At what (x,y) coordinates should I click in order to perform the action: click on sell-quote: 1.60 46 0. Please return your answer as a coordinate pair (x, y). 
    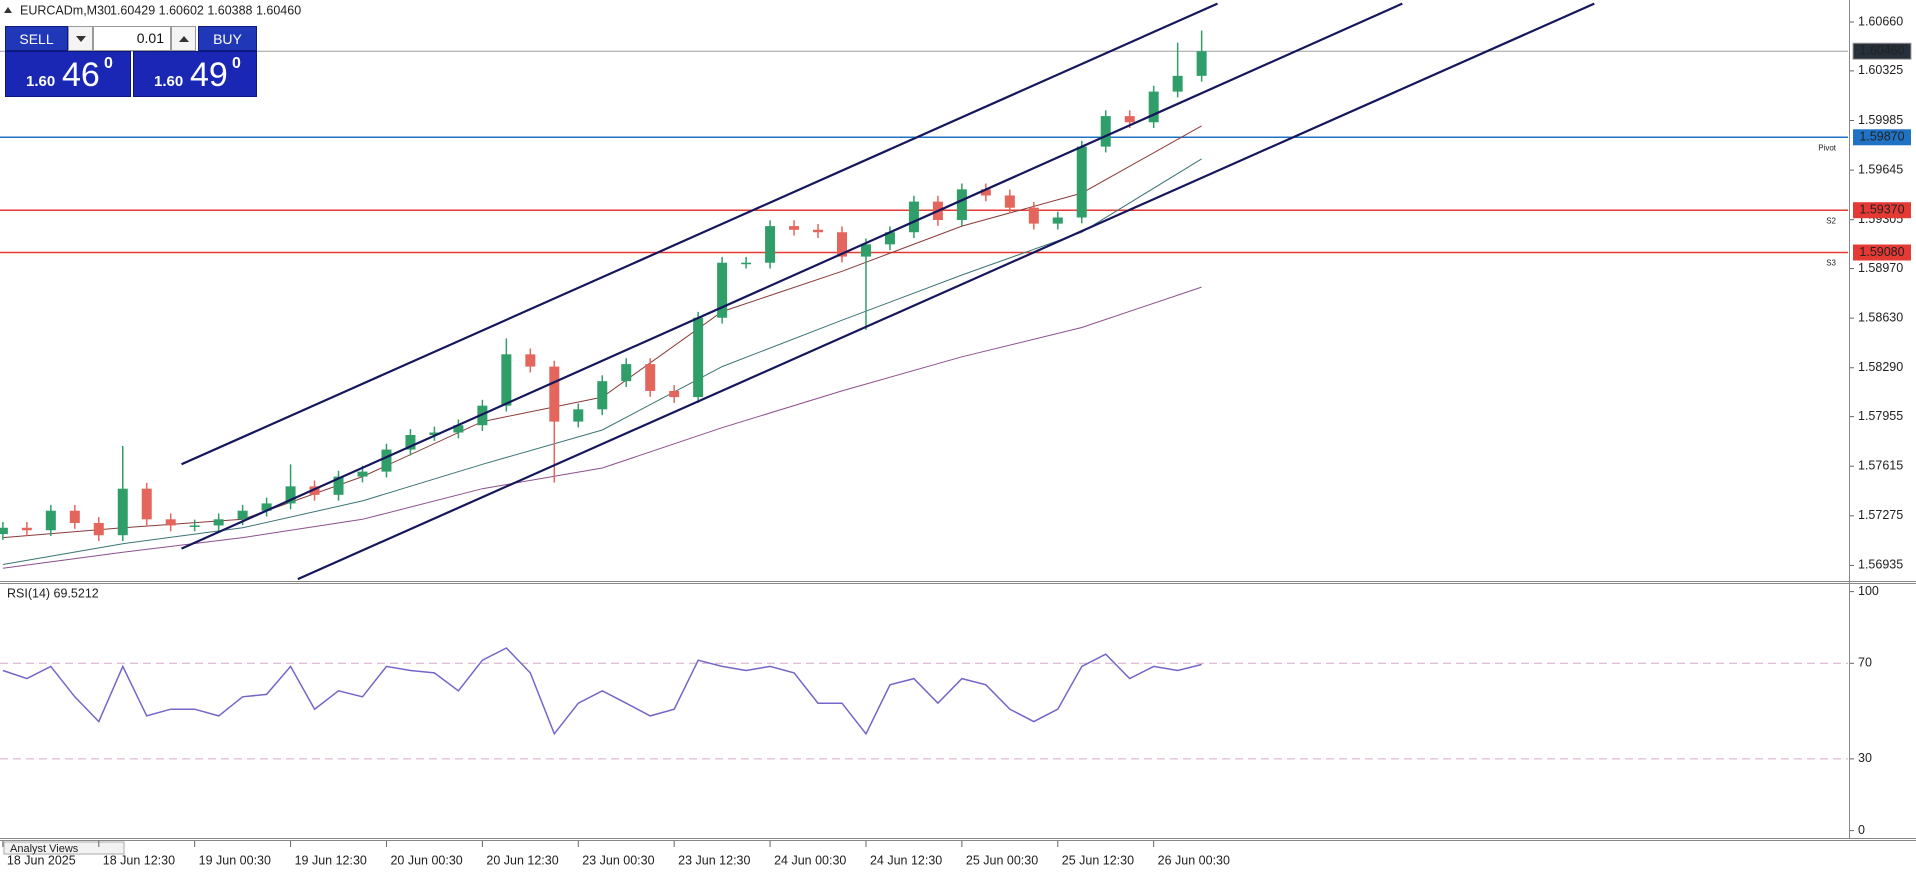
    Looking at the image, I should click on (68, 74).